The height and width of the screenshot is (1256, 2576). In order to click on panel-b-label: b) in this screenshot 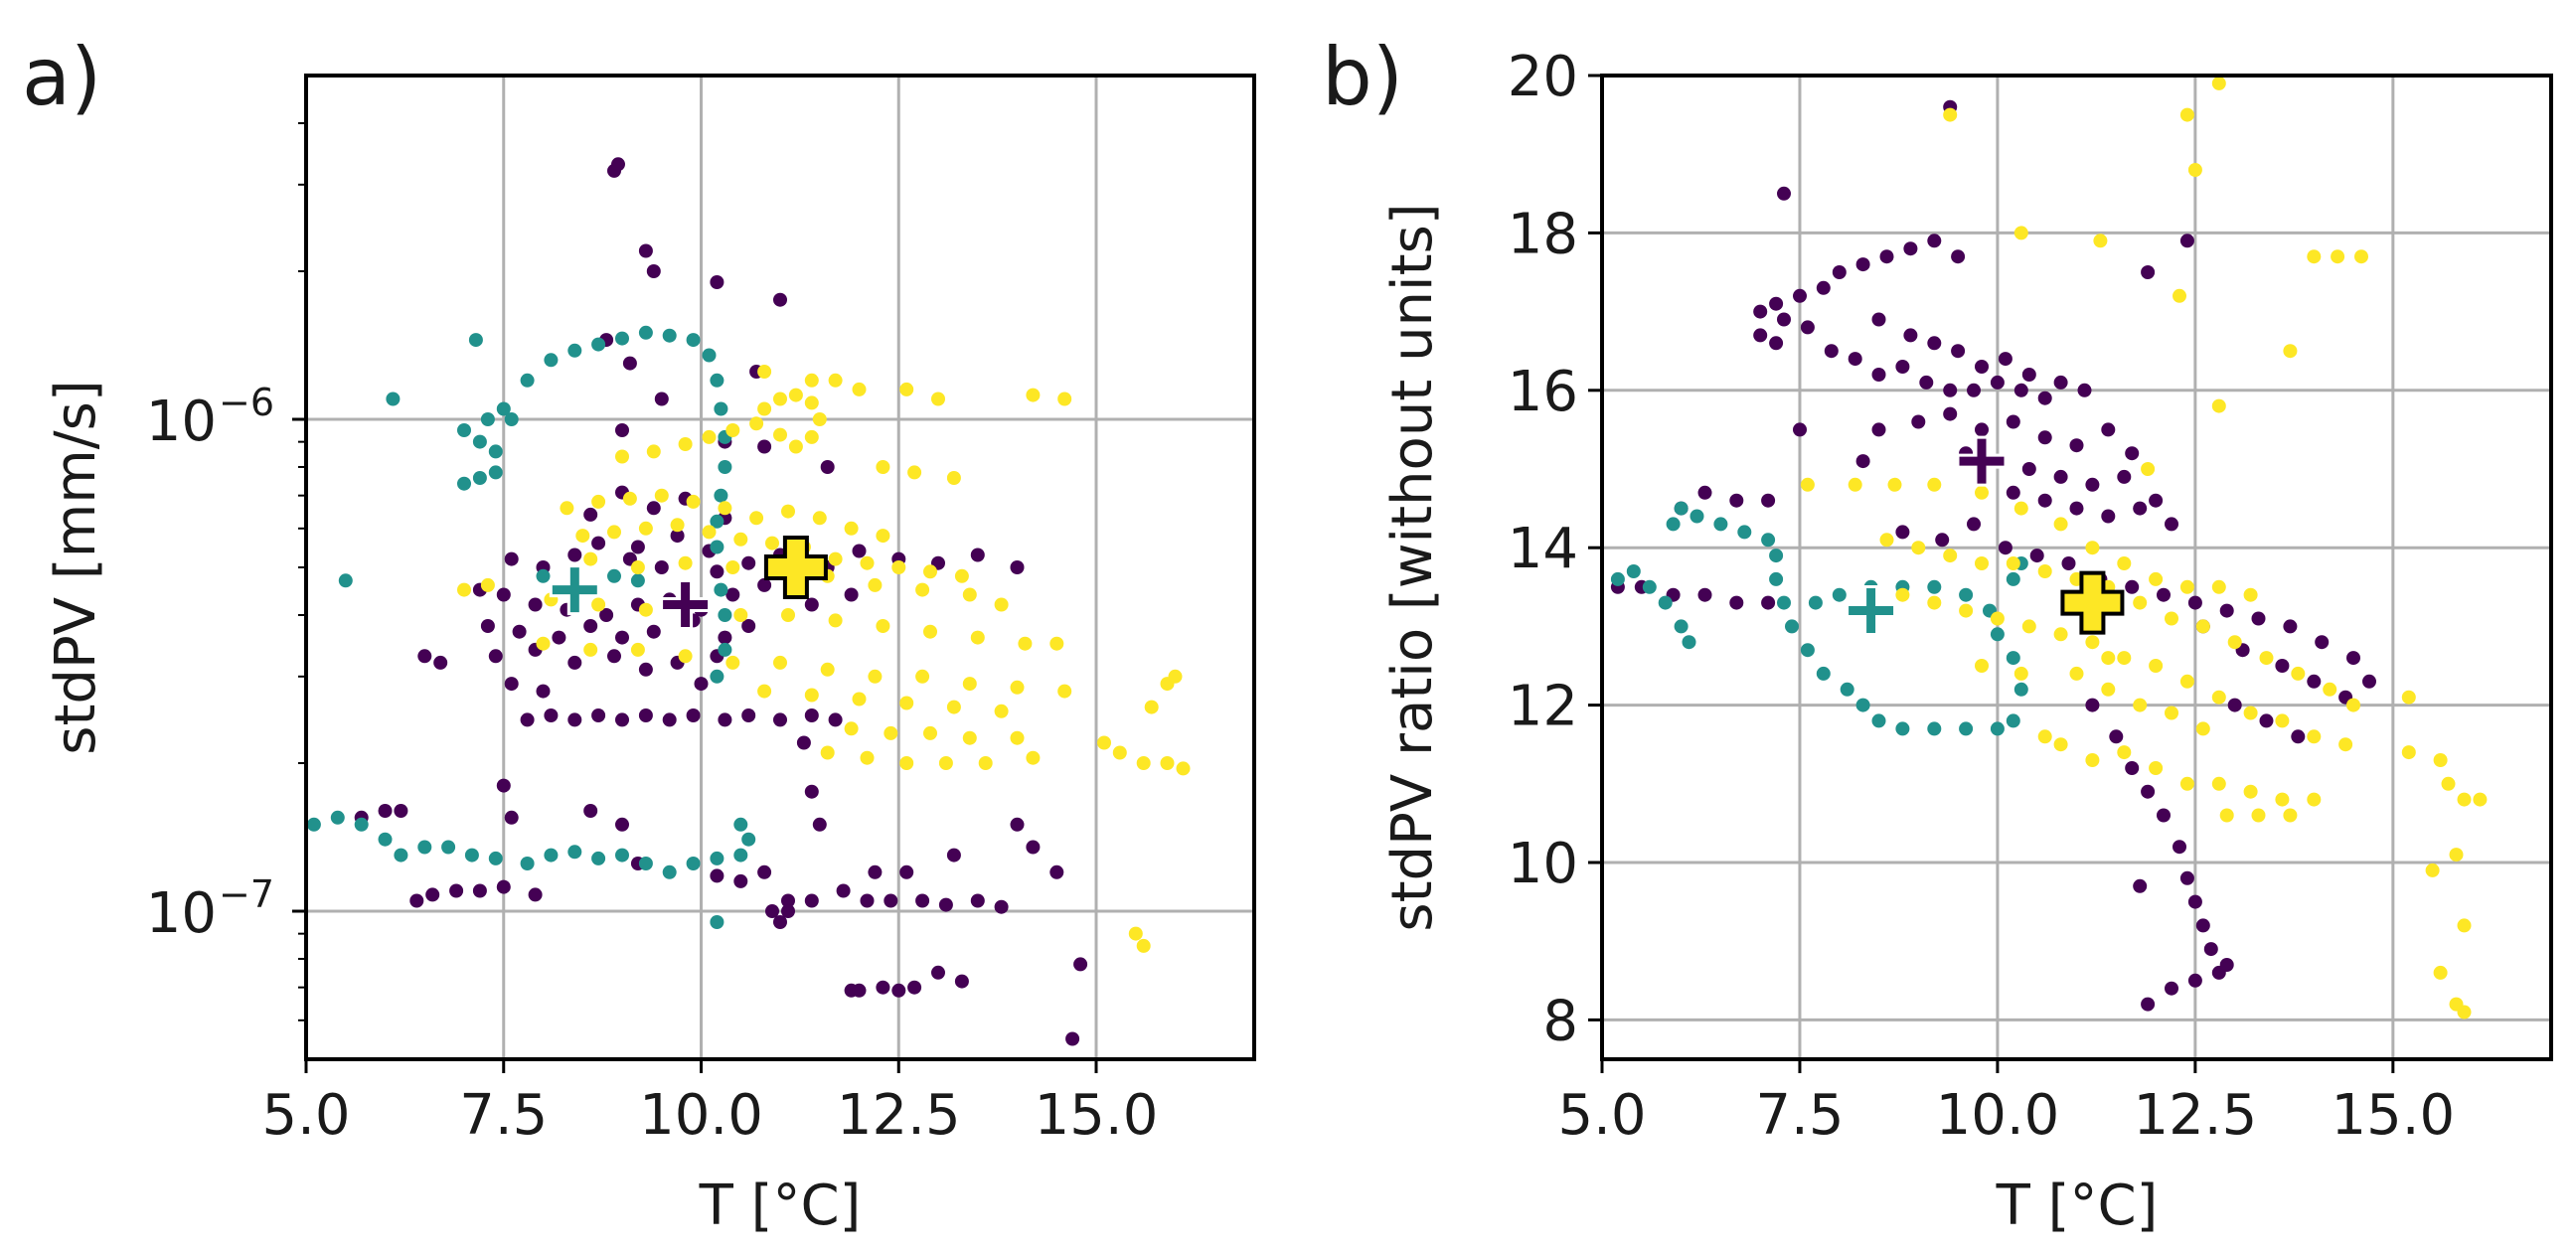, I will do `click(1362, 77)`.